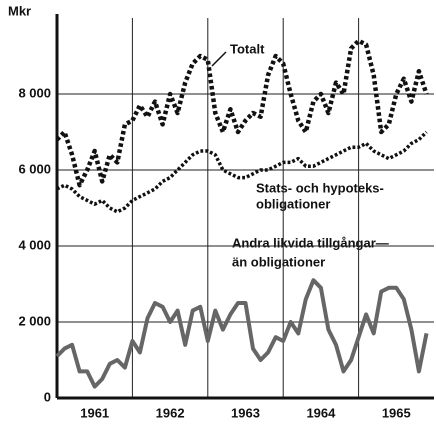 This screenshot has width=436, height=425. I want to click on y-axis-label: Mkr, so click(19, 10).